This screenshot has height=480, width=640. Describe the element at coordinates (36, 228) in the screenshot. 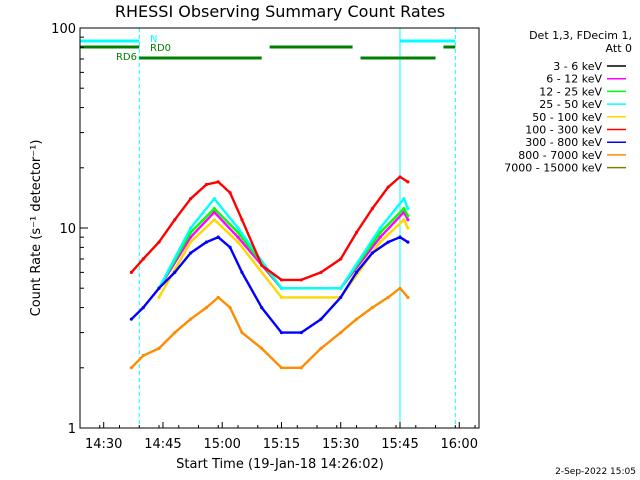

I see `y-axis-label: Count Rate (s⁻¹ detector⁻¹)` at that location.